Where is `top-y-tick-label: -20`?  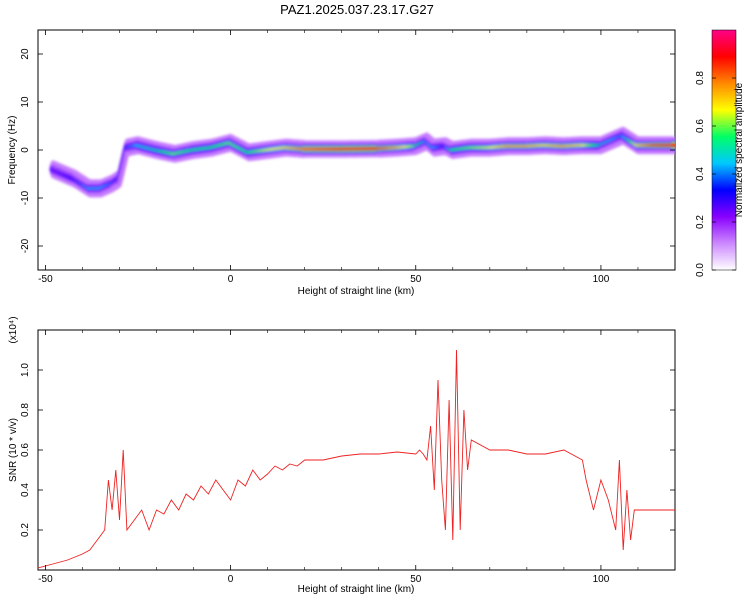
top-y-tick-label: -20 is located at coordinates (25, 245).